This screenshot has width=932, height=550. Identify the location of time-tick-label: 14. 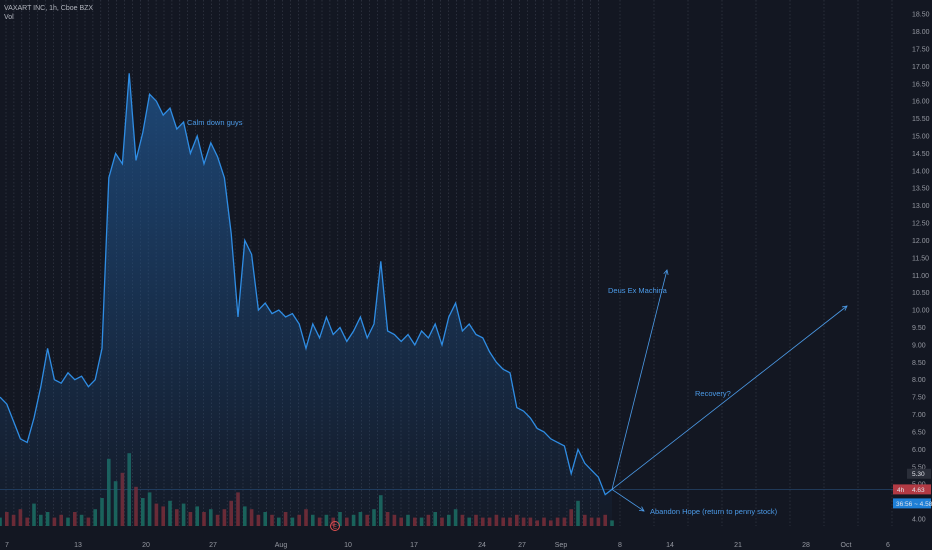
(670, 545).